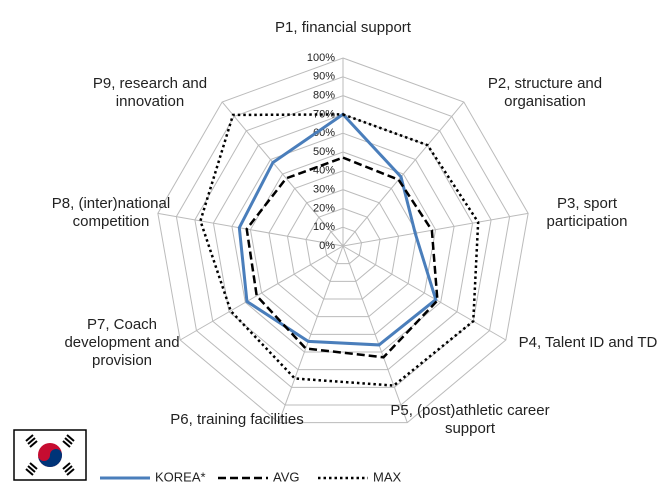 The width and height of the screenshot is (662, 488). Describe the element at coordinates (588, 342) in the screenshot. I see `category-label: P4, Talent ID and TD` at that location.